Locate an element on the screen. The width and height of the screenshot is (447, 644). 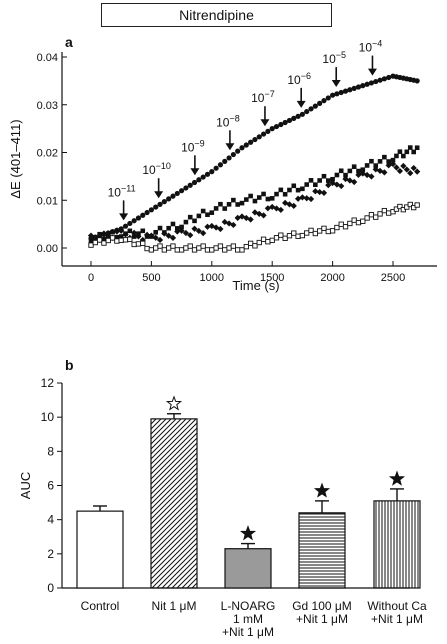
x-tick-label: 2000 is located at coordinates (332, 278).